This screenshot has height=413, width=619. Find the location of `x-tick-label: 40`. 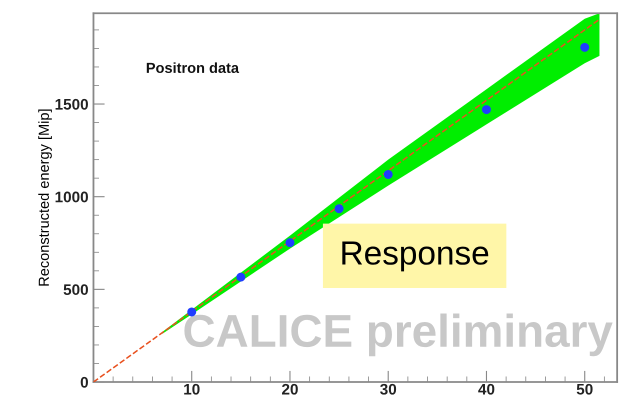

x-tick-label: 40 is located at coordinates (486, 389).